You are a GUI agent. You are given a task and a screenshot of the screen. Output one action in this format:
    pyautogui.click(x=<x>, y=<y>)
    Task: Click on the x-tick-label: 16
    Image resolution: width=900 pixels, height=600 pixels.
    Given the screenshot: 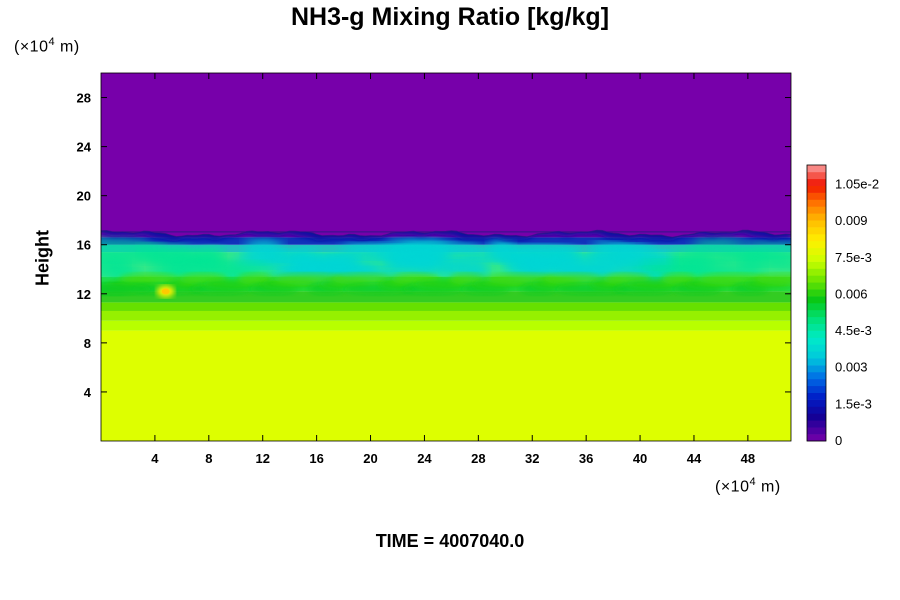 What is the action you would take?
    pyautogui.click(x=316, y=458)
    